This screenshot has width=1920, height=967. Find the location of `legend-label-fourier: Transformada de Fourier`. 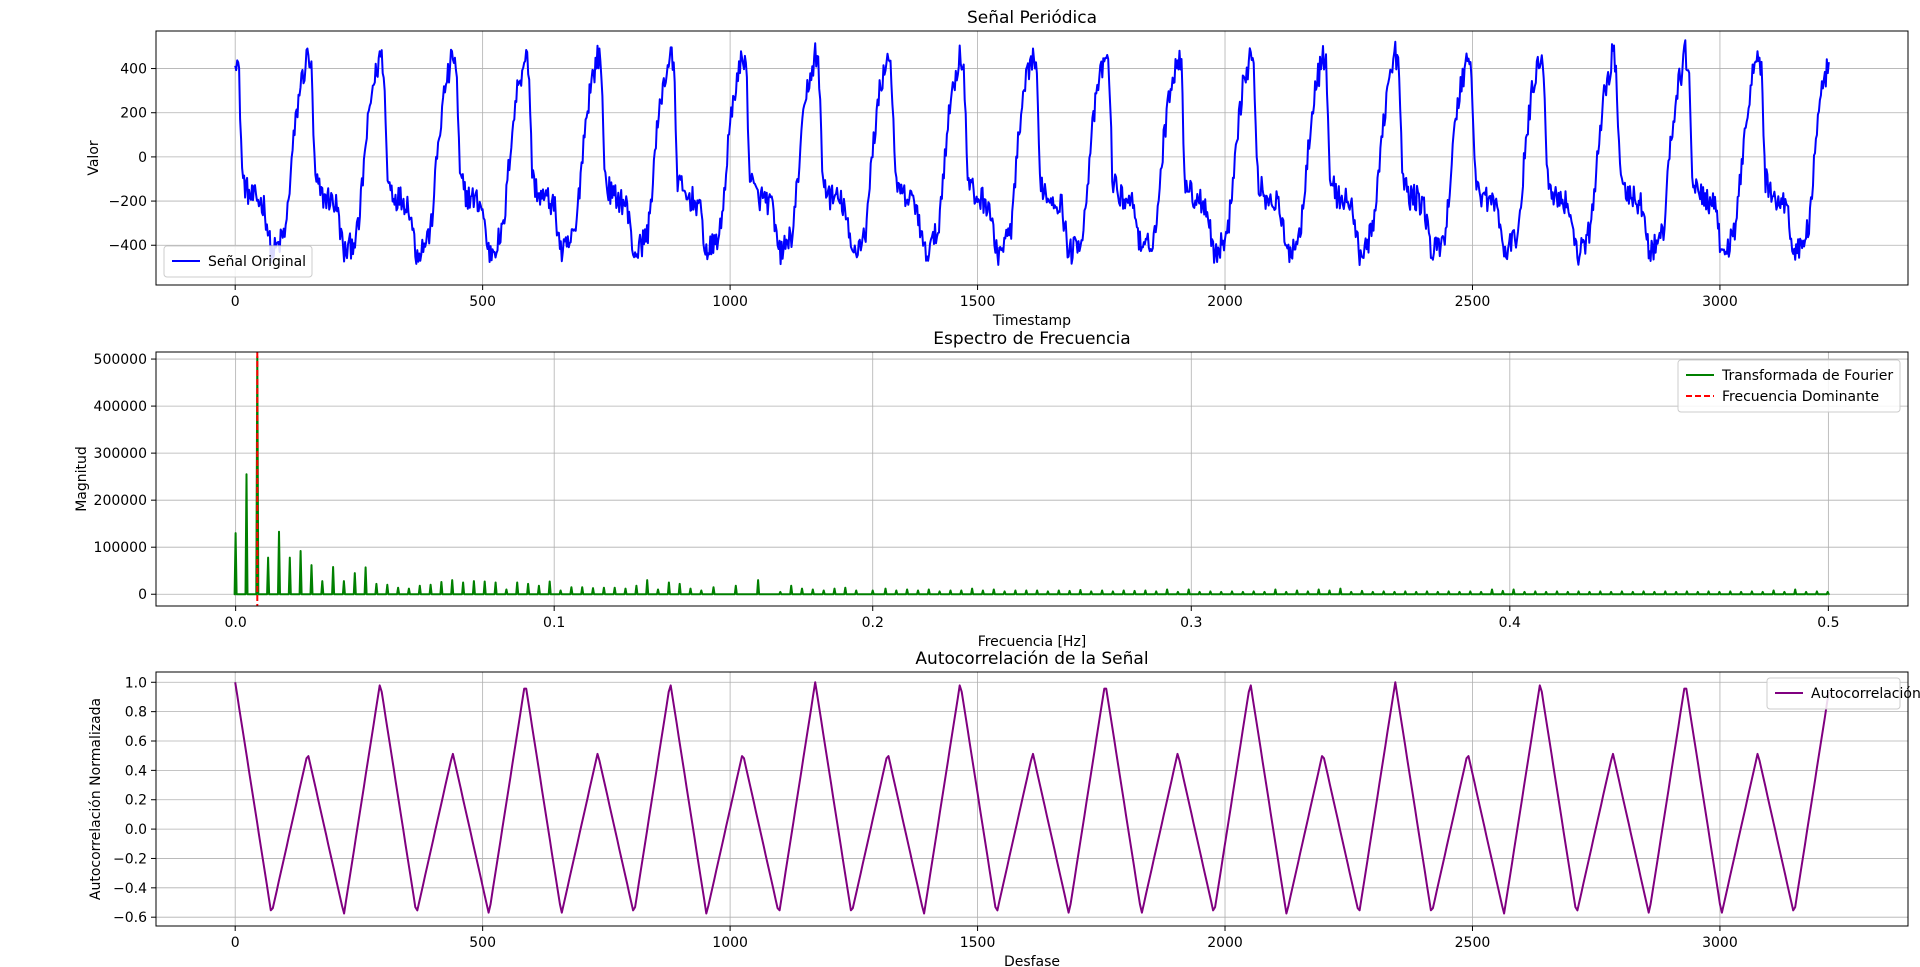

legend-label-fourier: Transformada de Fourier is located at coordinates (1807, 376).